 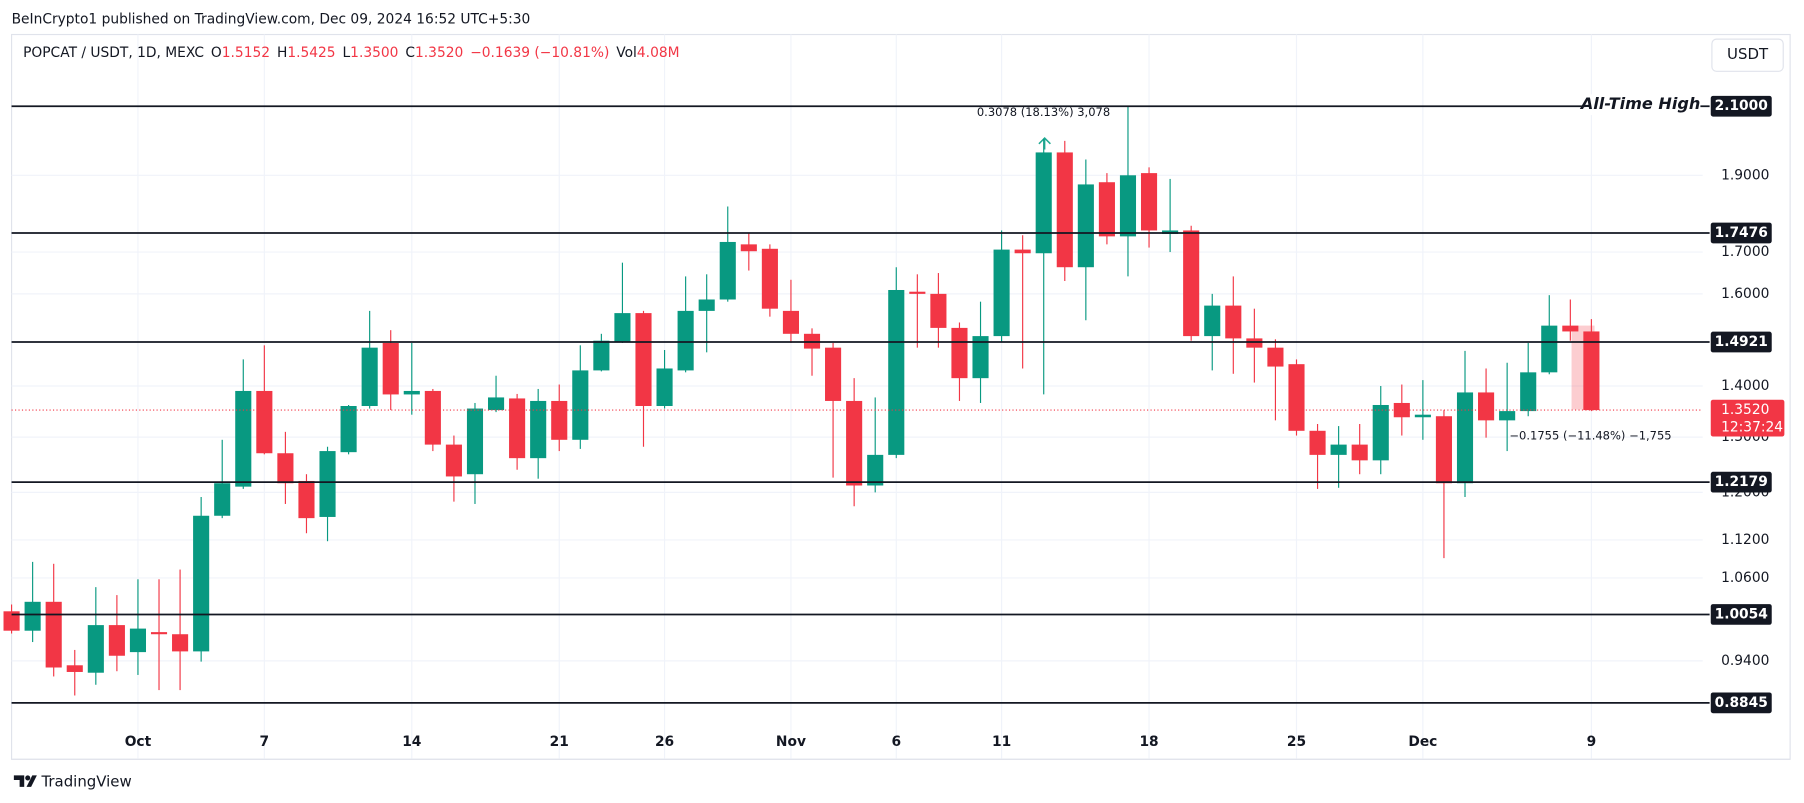 What do you see at coordinates (138, 742) in the screenshot?
I see `x-tick-label: Oct` at bounding box center [138, 742].